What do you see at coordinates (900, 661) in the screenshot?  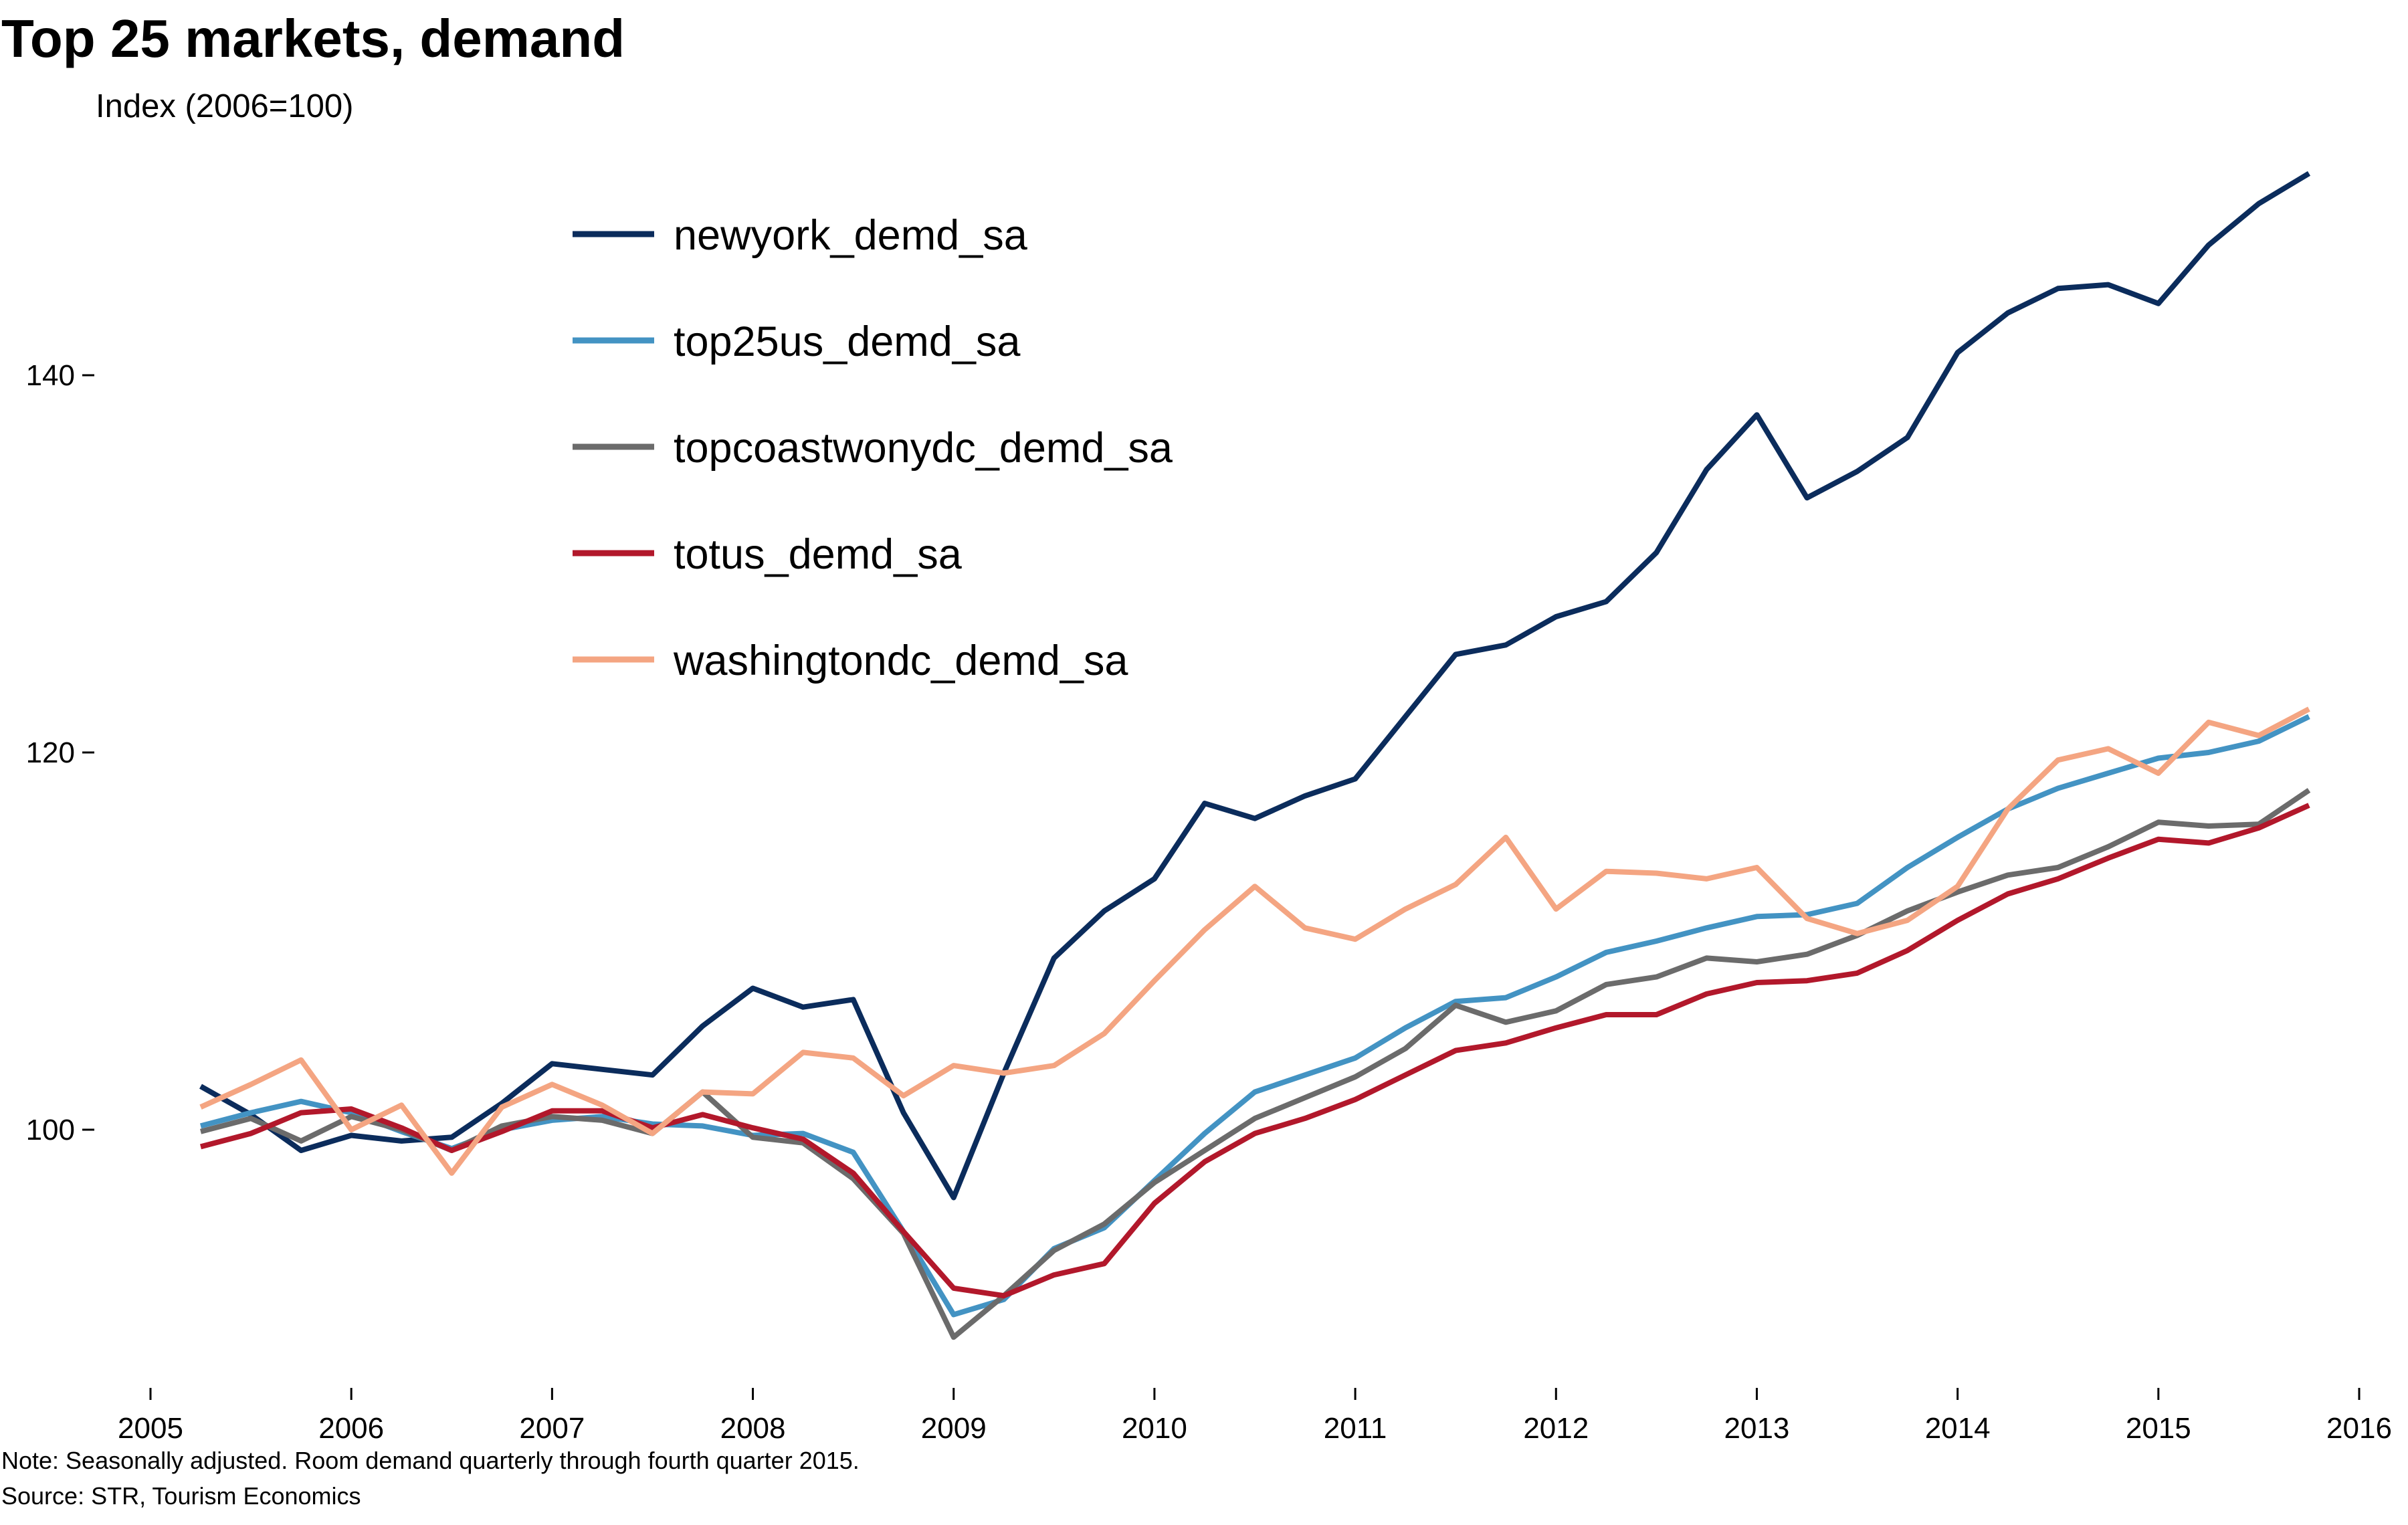 I see `legend-label-washingtondc: washingtondc_demd_sa` at bounding box center [900, 661].